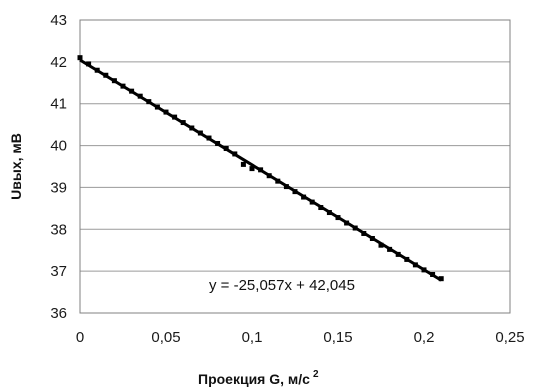 This screenshot has height=391, width=537. I want to click on x-tick-label: 0, so click(80, 337).